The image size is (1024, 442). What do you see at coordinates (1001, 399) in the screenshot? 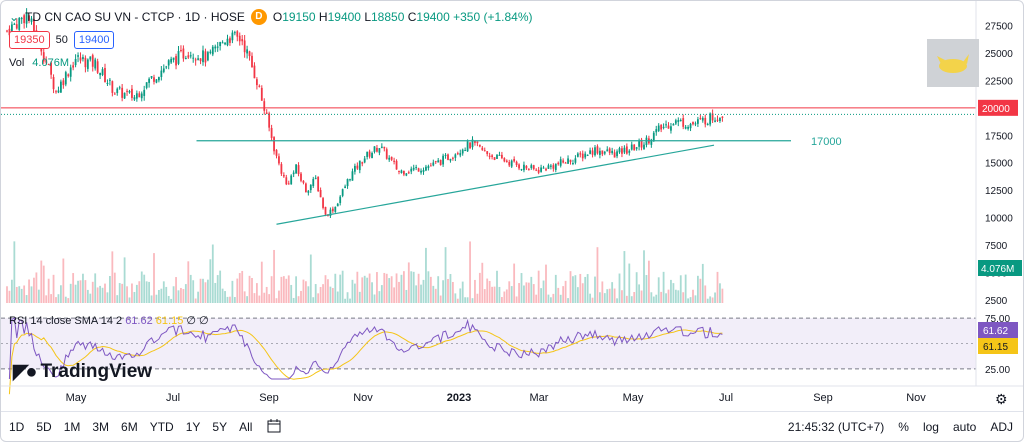
I see `settings-gear-icon: ⚙` at bounding box center [1001, 399].